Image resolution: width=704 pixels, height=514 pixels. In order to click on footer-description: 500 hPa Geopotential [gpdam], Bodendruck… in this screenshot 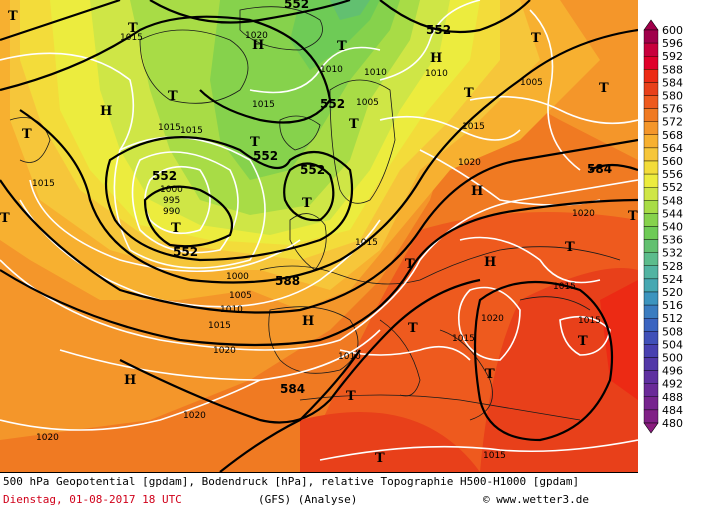, I will do `click(291, 481)`.